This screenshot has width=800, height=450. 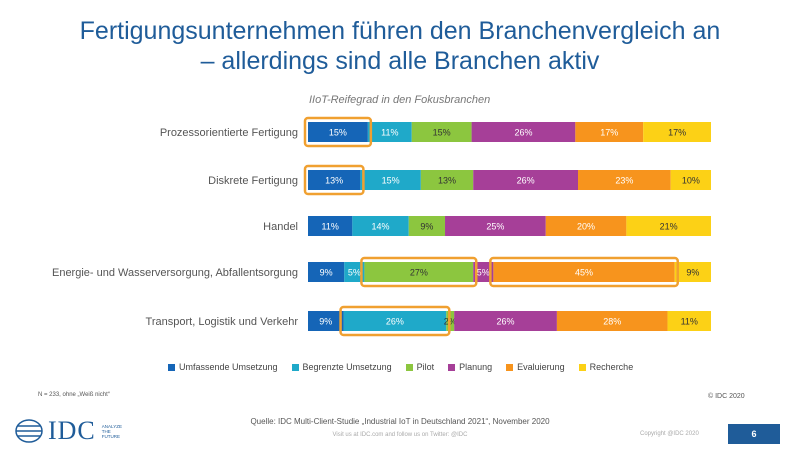 I want to click on legend-item: Pilot, so click(x=420, y=367).